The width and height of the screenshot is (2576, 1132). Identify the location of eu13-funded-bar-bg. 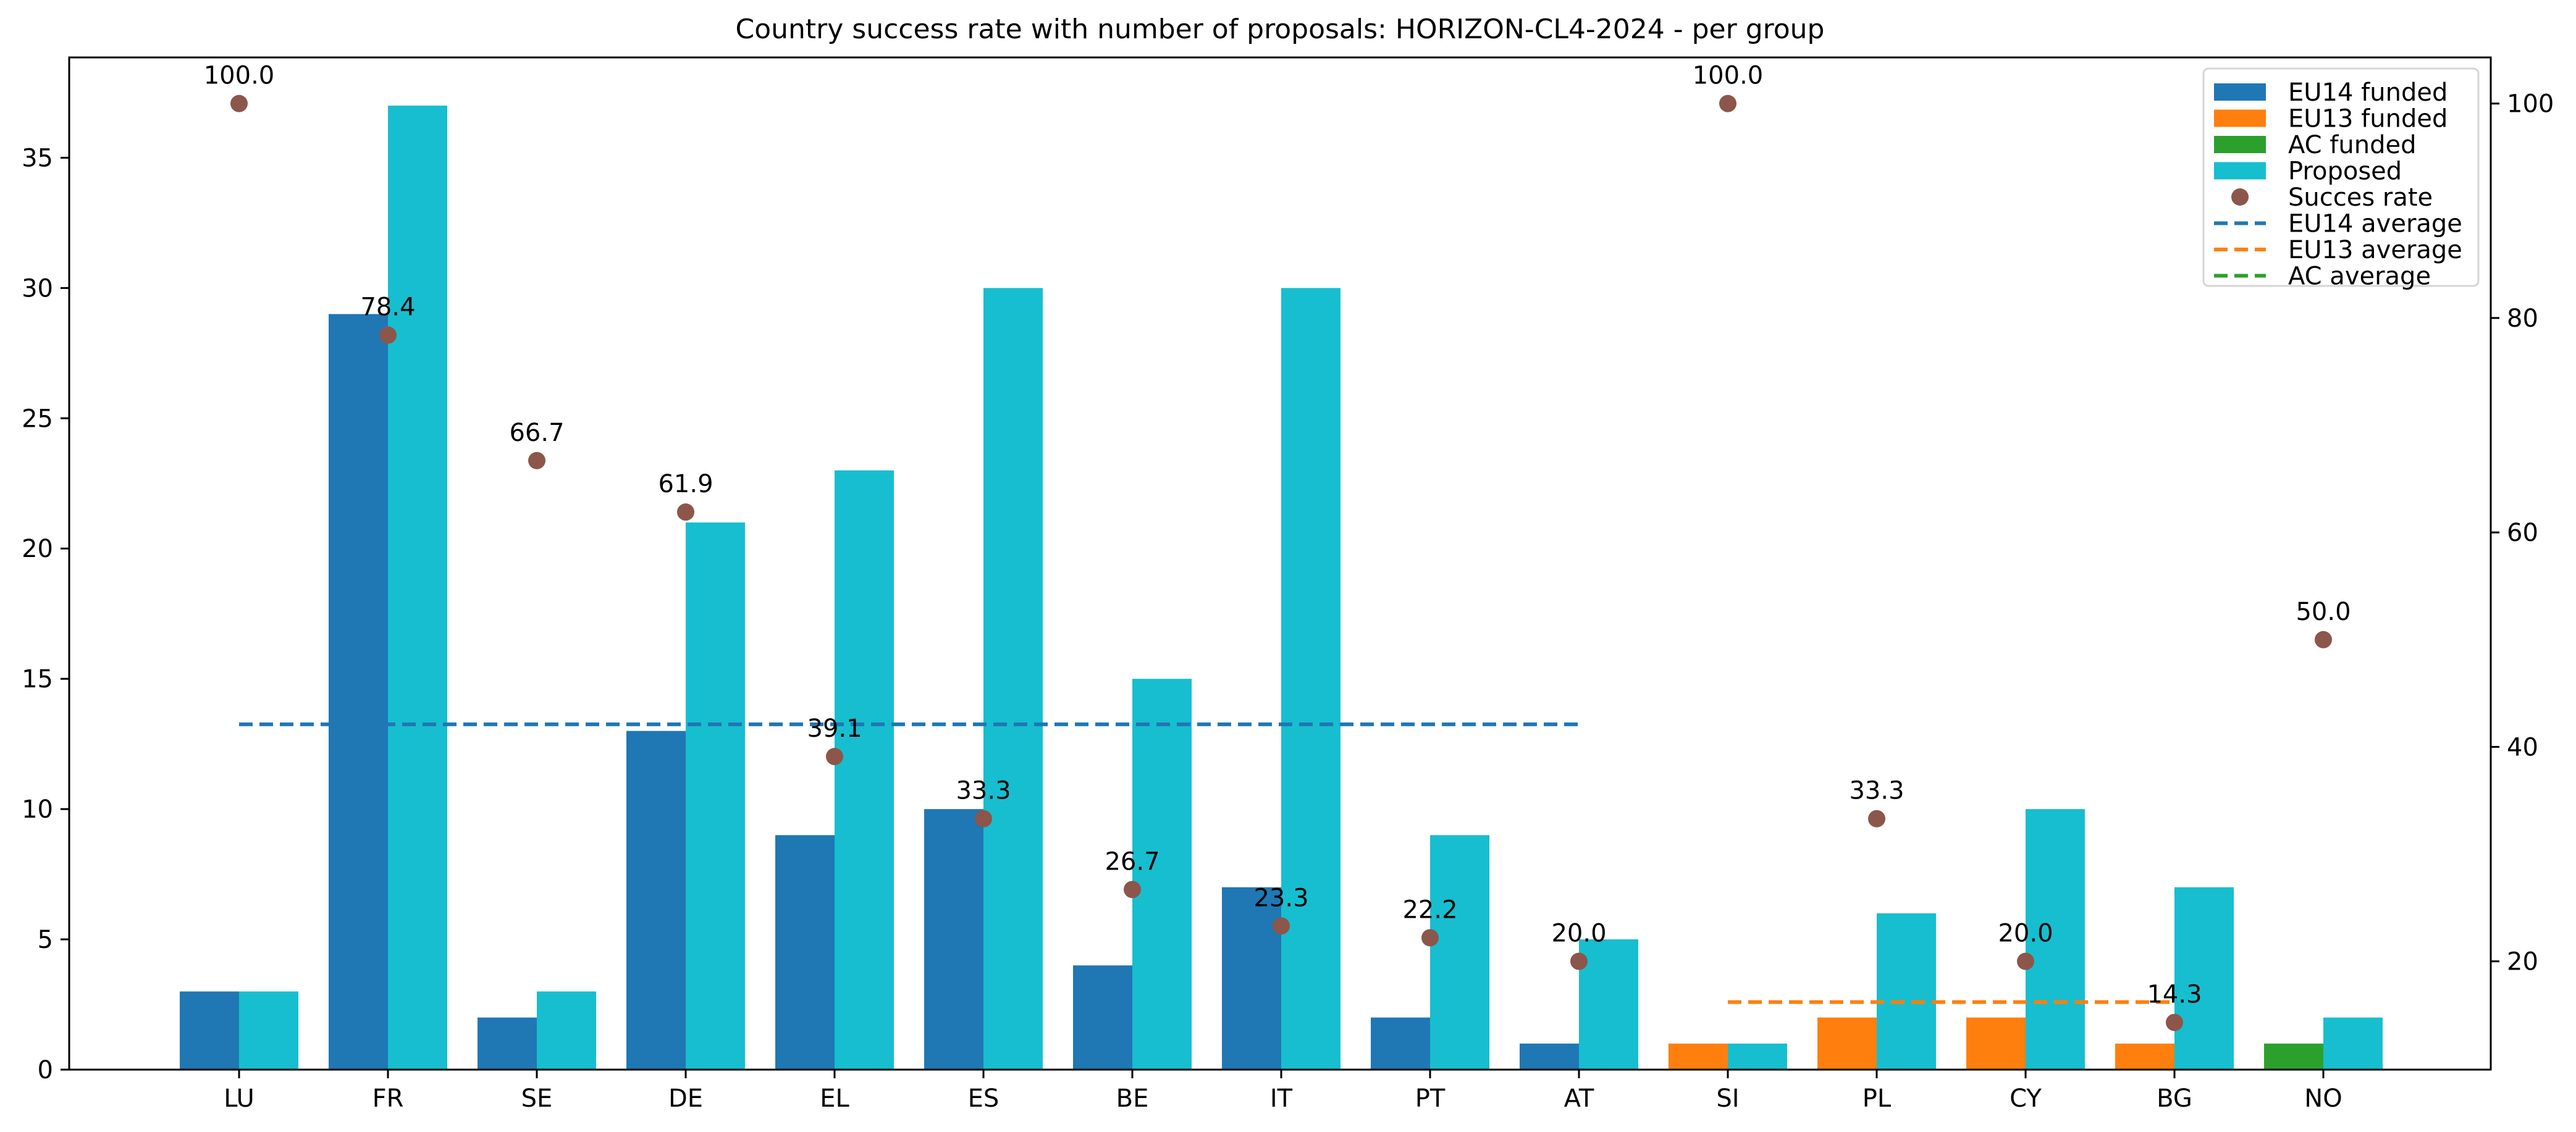
(2144, 1056).